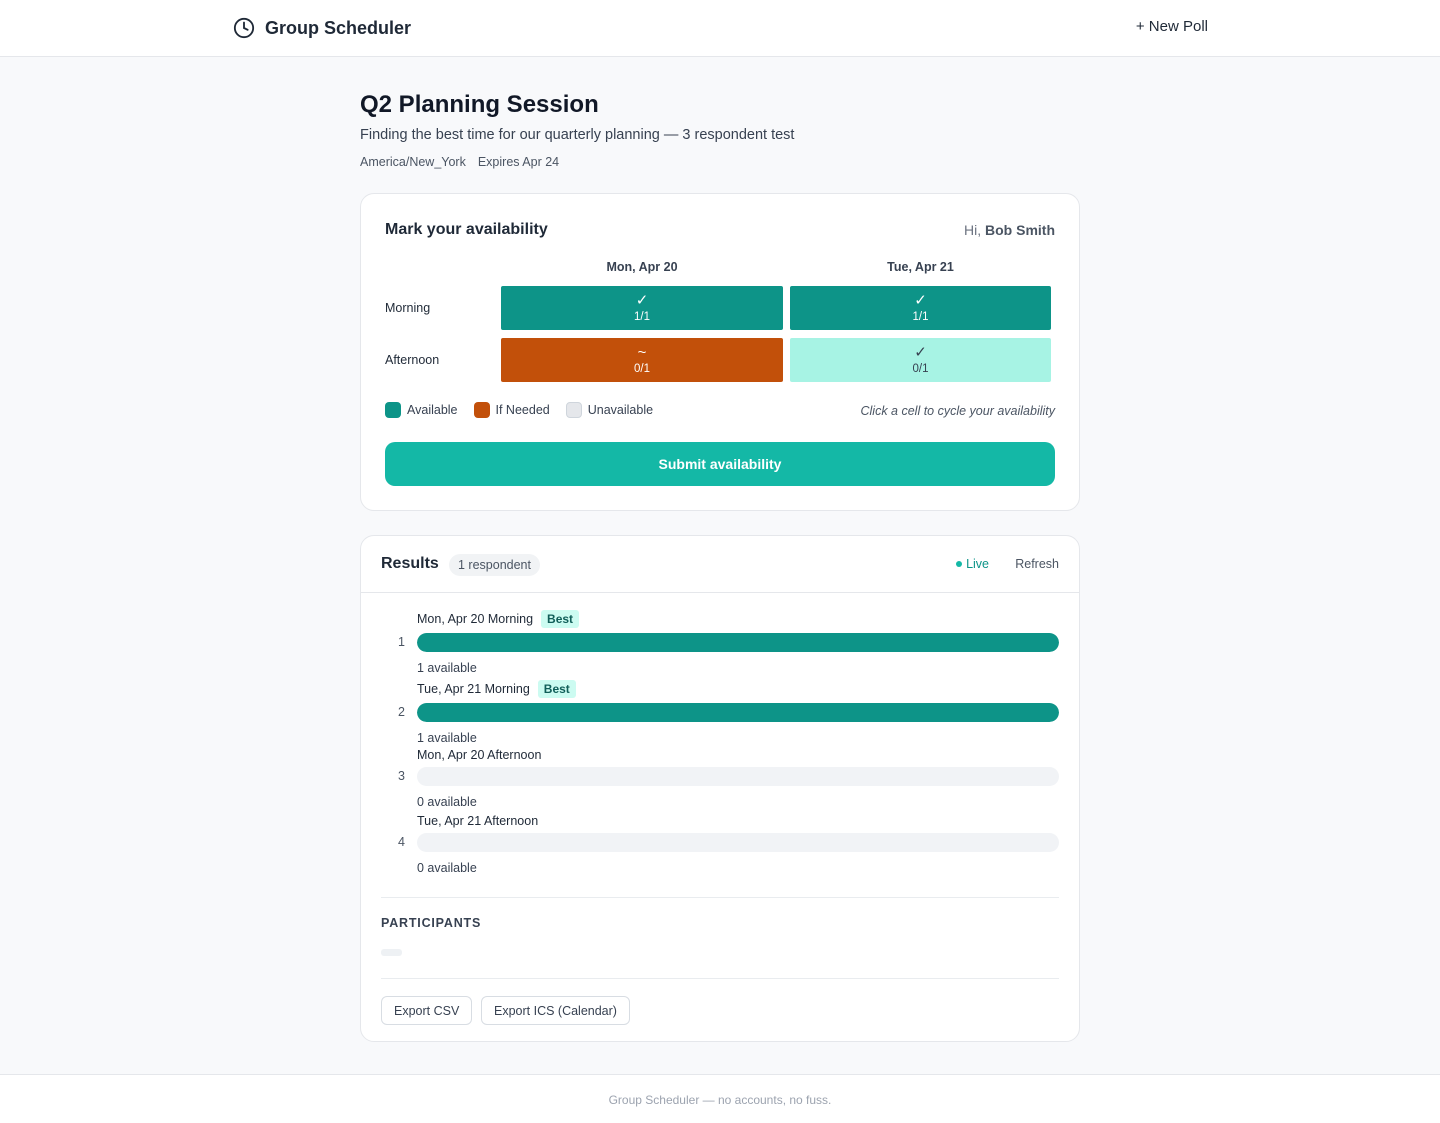  I want to click on availability-legend: Available If Needed Unavailable, so click(519, 410).